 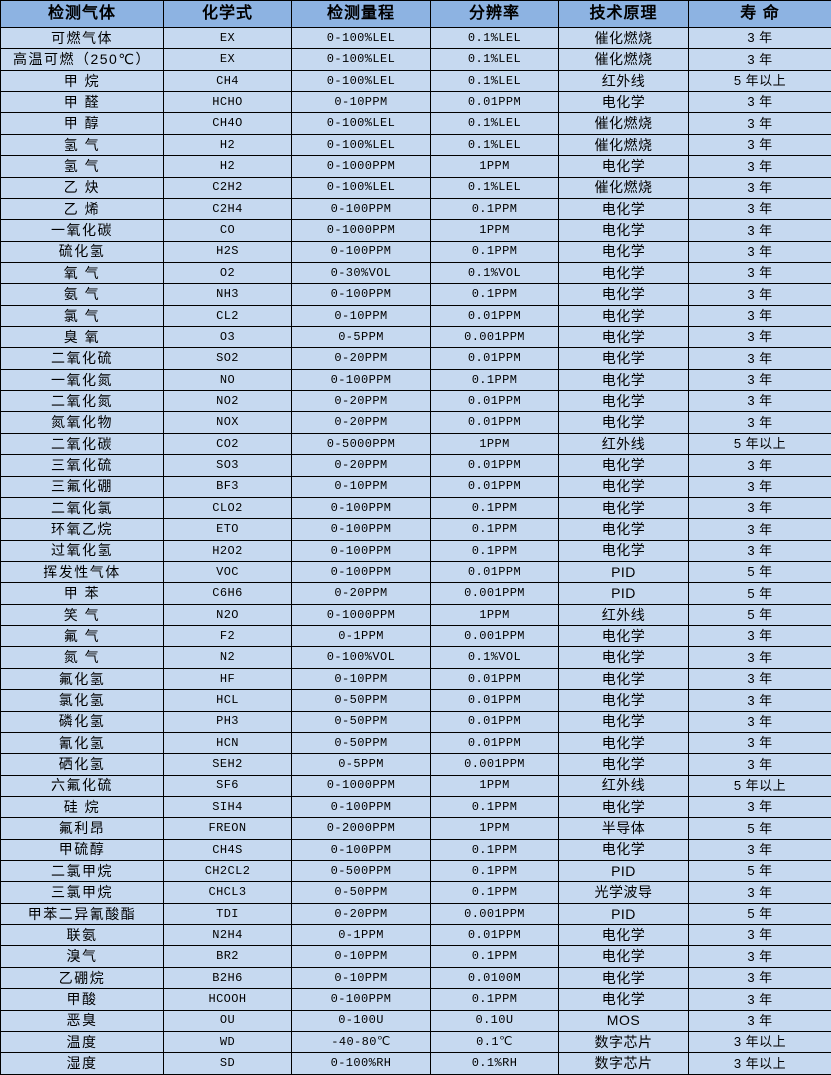 I want to click on cell-gas: 氧 气, so click(x=82, y=273).